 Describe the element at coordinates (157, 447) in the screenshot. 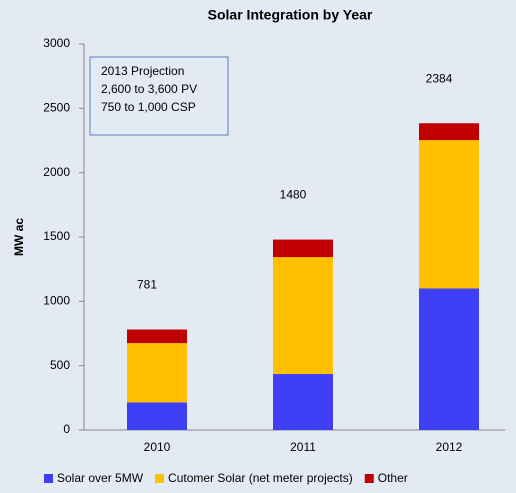

I see `x-tick-label: 2010` at that location.